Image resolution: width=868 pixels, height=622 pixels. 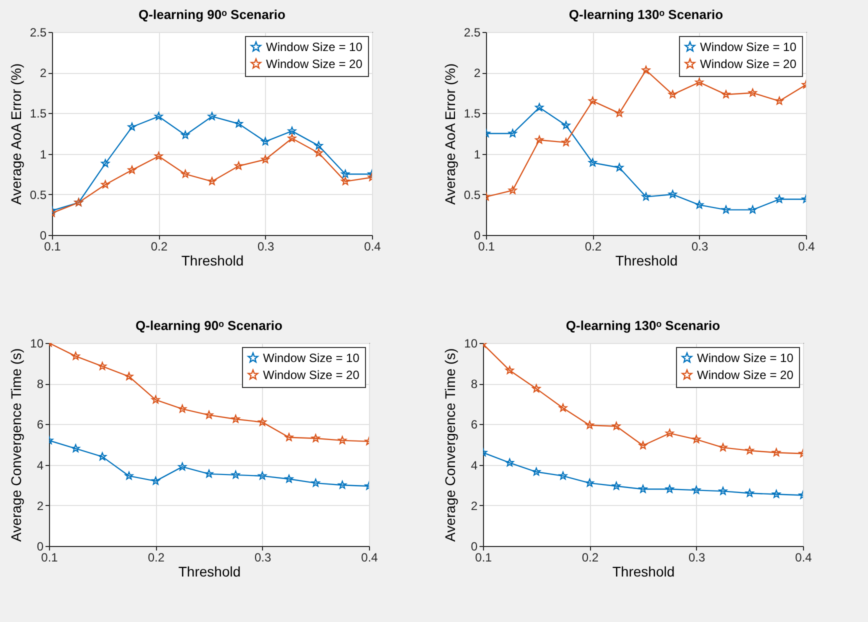 I want to click on y-tick-label: 6, so click(x=40, y=425).